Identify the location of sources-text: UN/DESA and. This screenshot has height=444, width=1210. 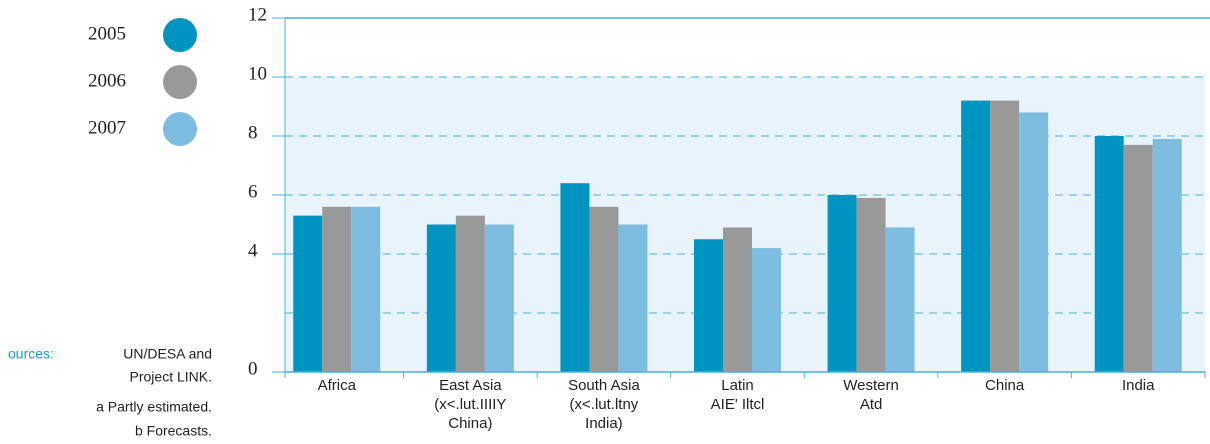
(167, 354).